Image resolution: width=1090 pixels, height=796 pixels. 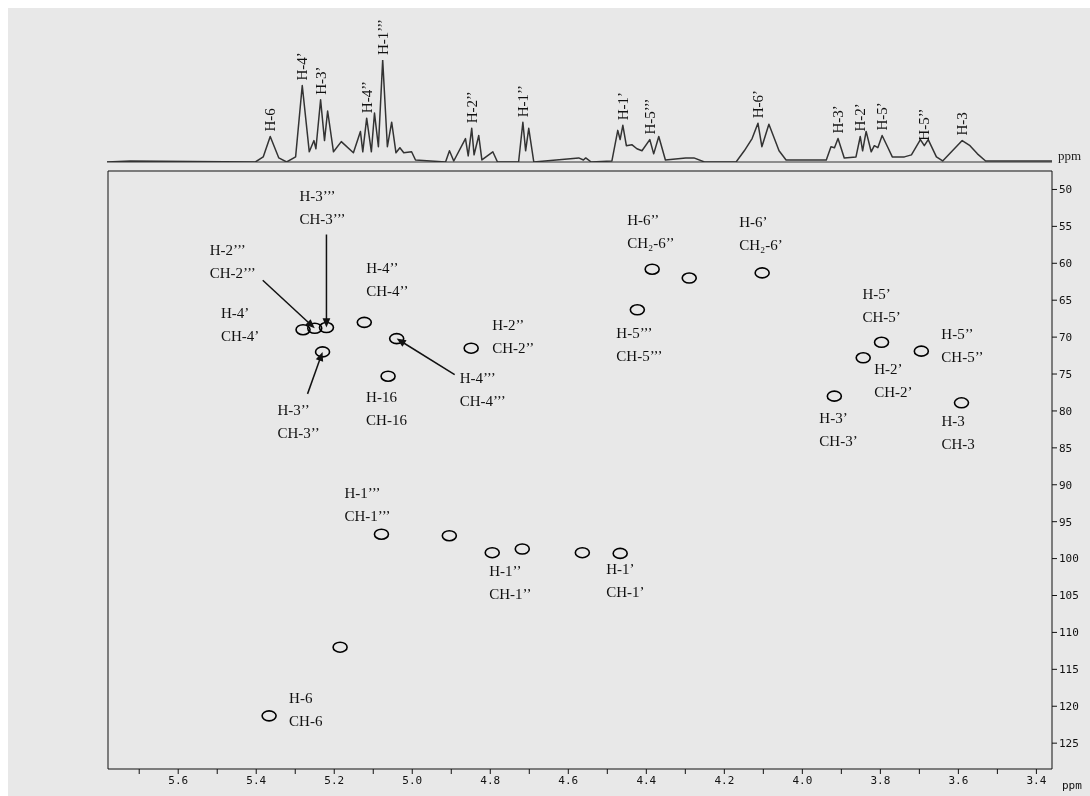 What do you see at coordinates (482, 390) in the screenshot?
I see `annotation: H-4’’’ CH-4’’’` at bounding box center [482, 390].